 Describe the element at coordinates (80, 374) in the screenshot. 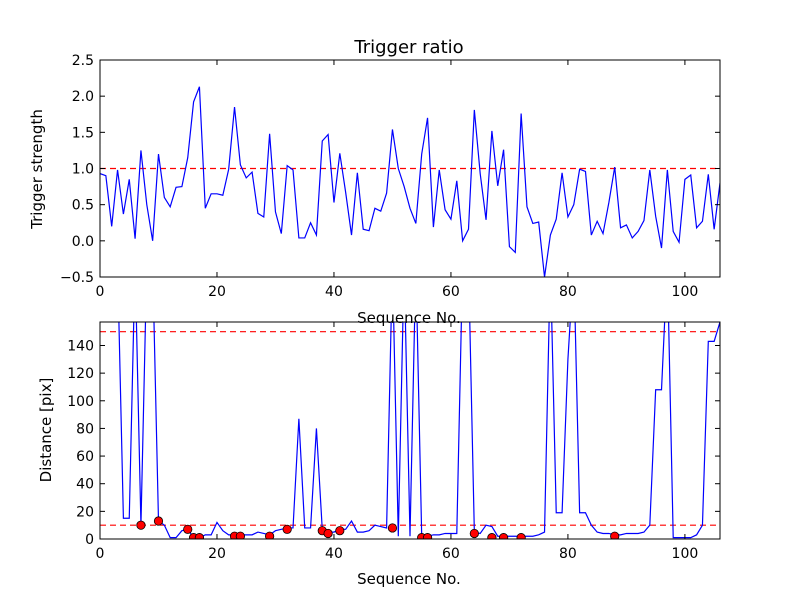

I see `y-tick-label-1-6: 120` at that location.